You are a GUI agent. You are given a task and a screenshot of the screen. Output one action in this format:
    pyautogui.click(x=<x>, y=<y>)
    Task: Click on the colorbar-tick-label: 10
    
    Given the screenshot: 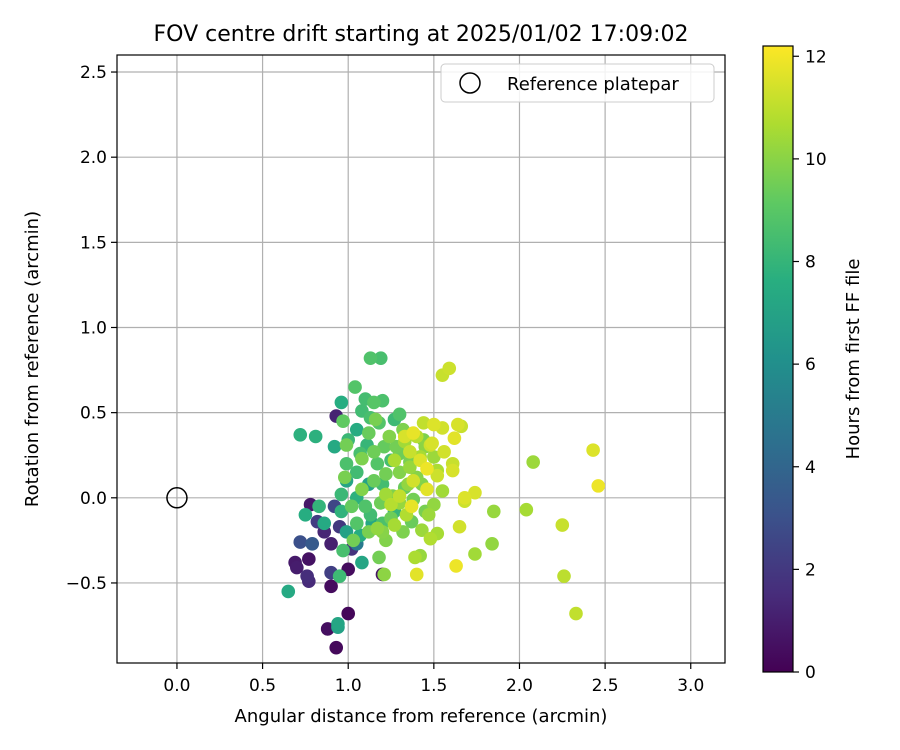 What is the action you would take?
    pyautogui.click(x=816, y=160)
    